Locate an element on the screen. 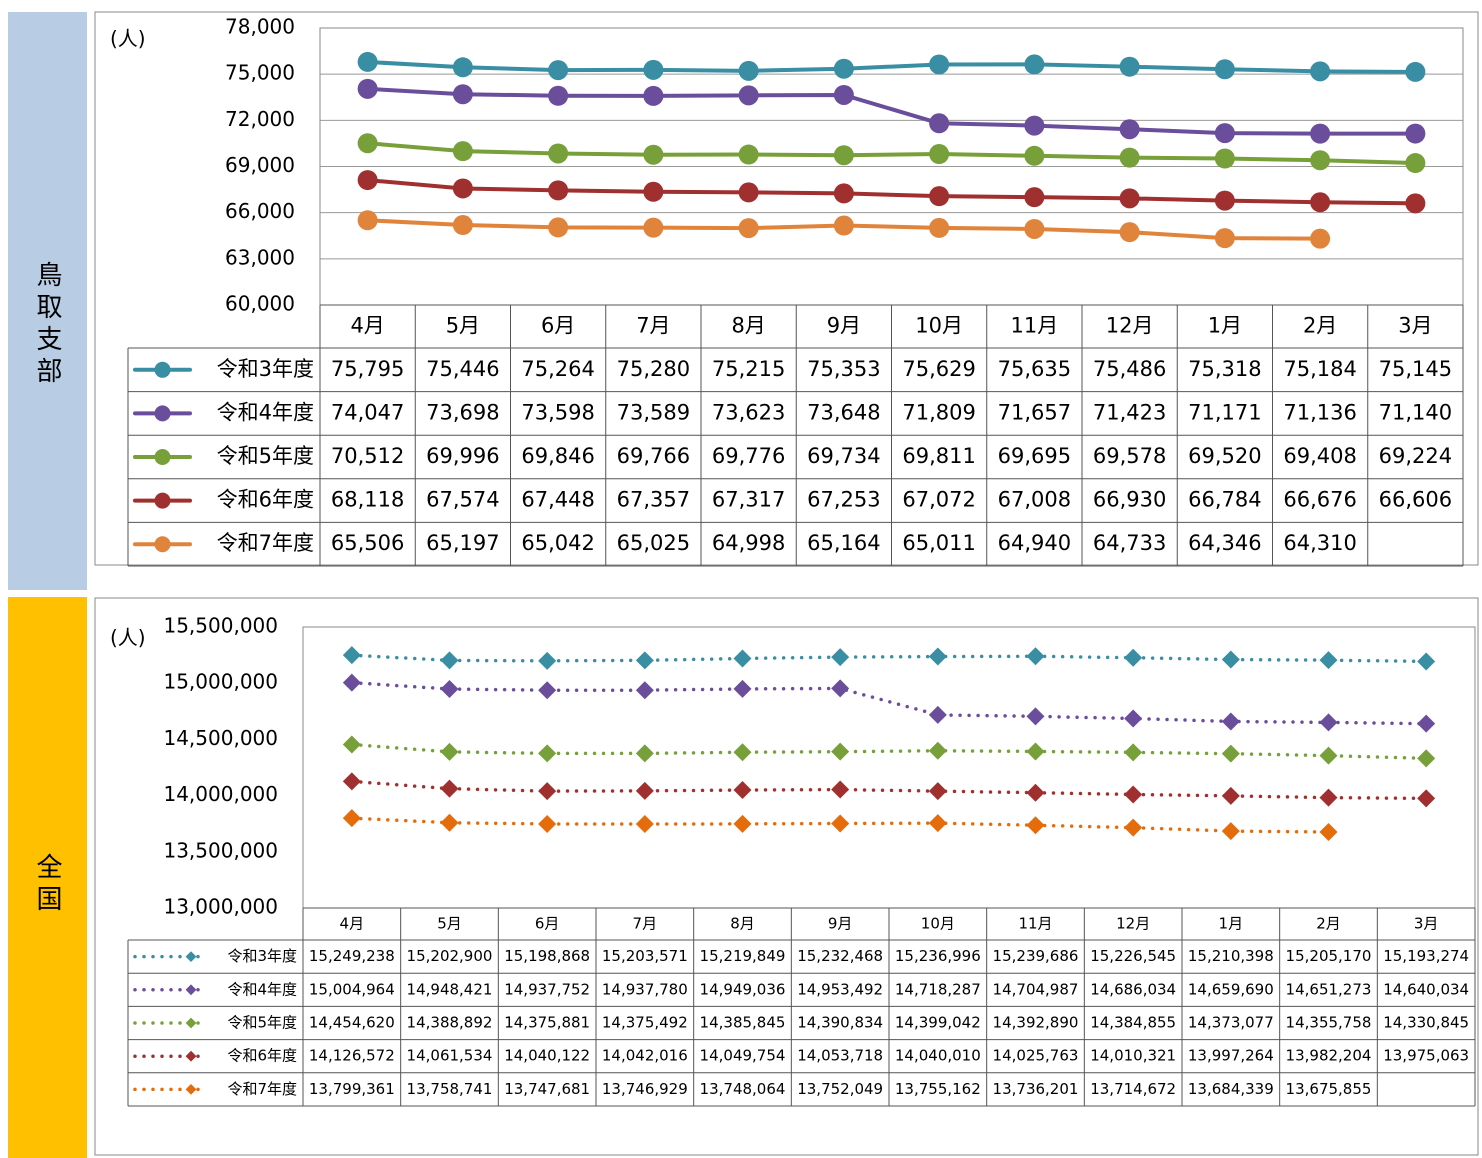 The image size is (1482, 1158). y-tick-label: 69,000 is located at coordinates (260, 165).